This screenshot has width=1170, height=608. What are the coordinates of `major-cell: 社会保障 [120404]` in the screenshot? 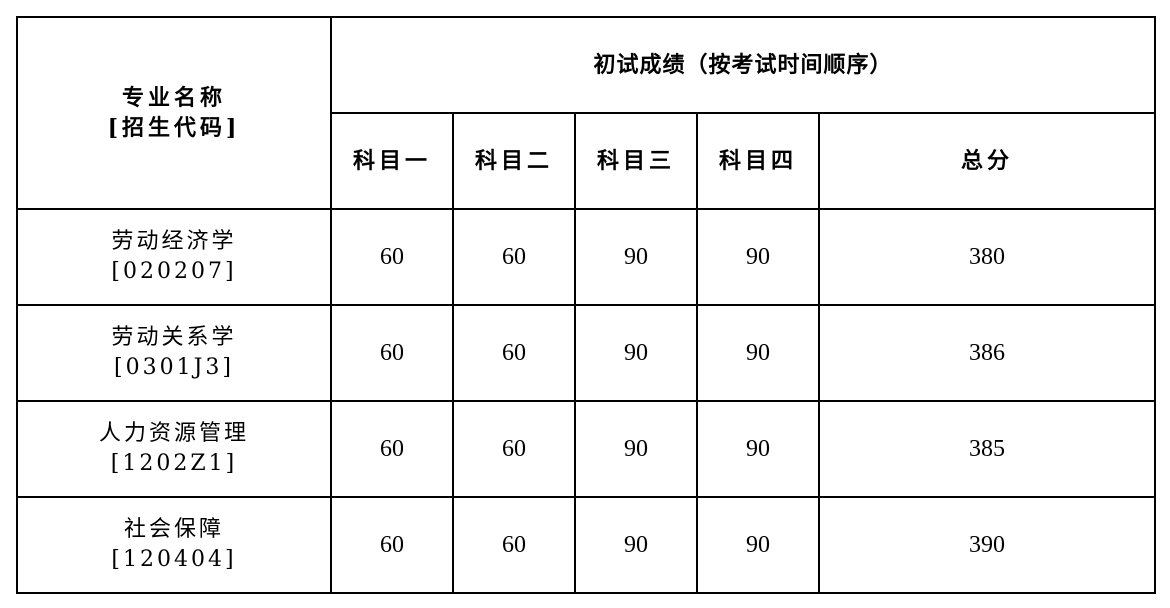 It's located at (174, 545).